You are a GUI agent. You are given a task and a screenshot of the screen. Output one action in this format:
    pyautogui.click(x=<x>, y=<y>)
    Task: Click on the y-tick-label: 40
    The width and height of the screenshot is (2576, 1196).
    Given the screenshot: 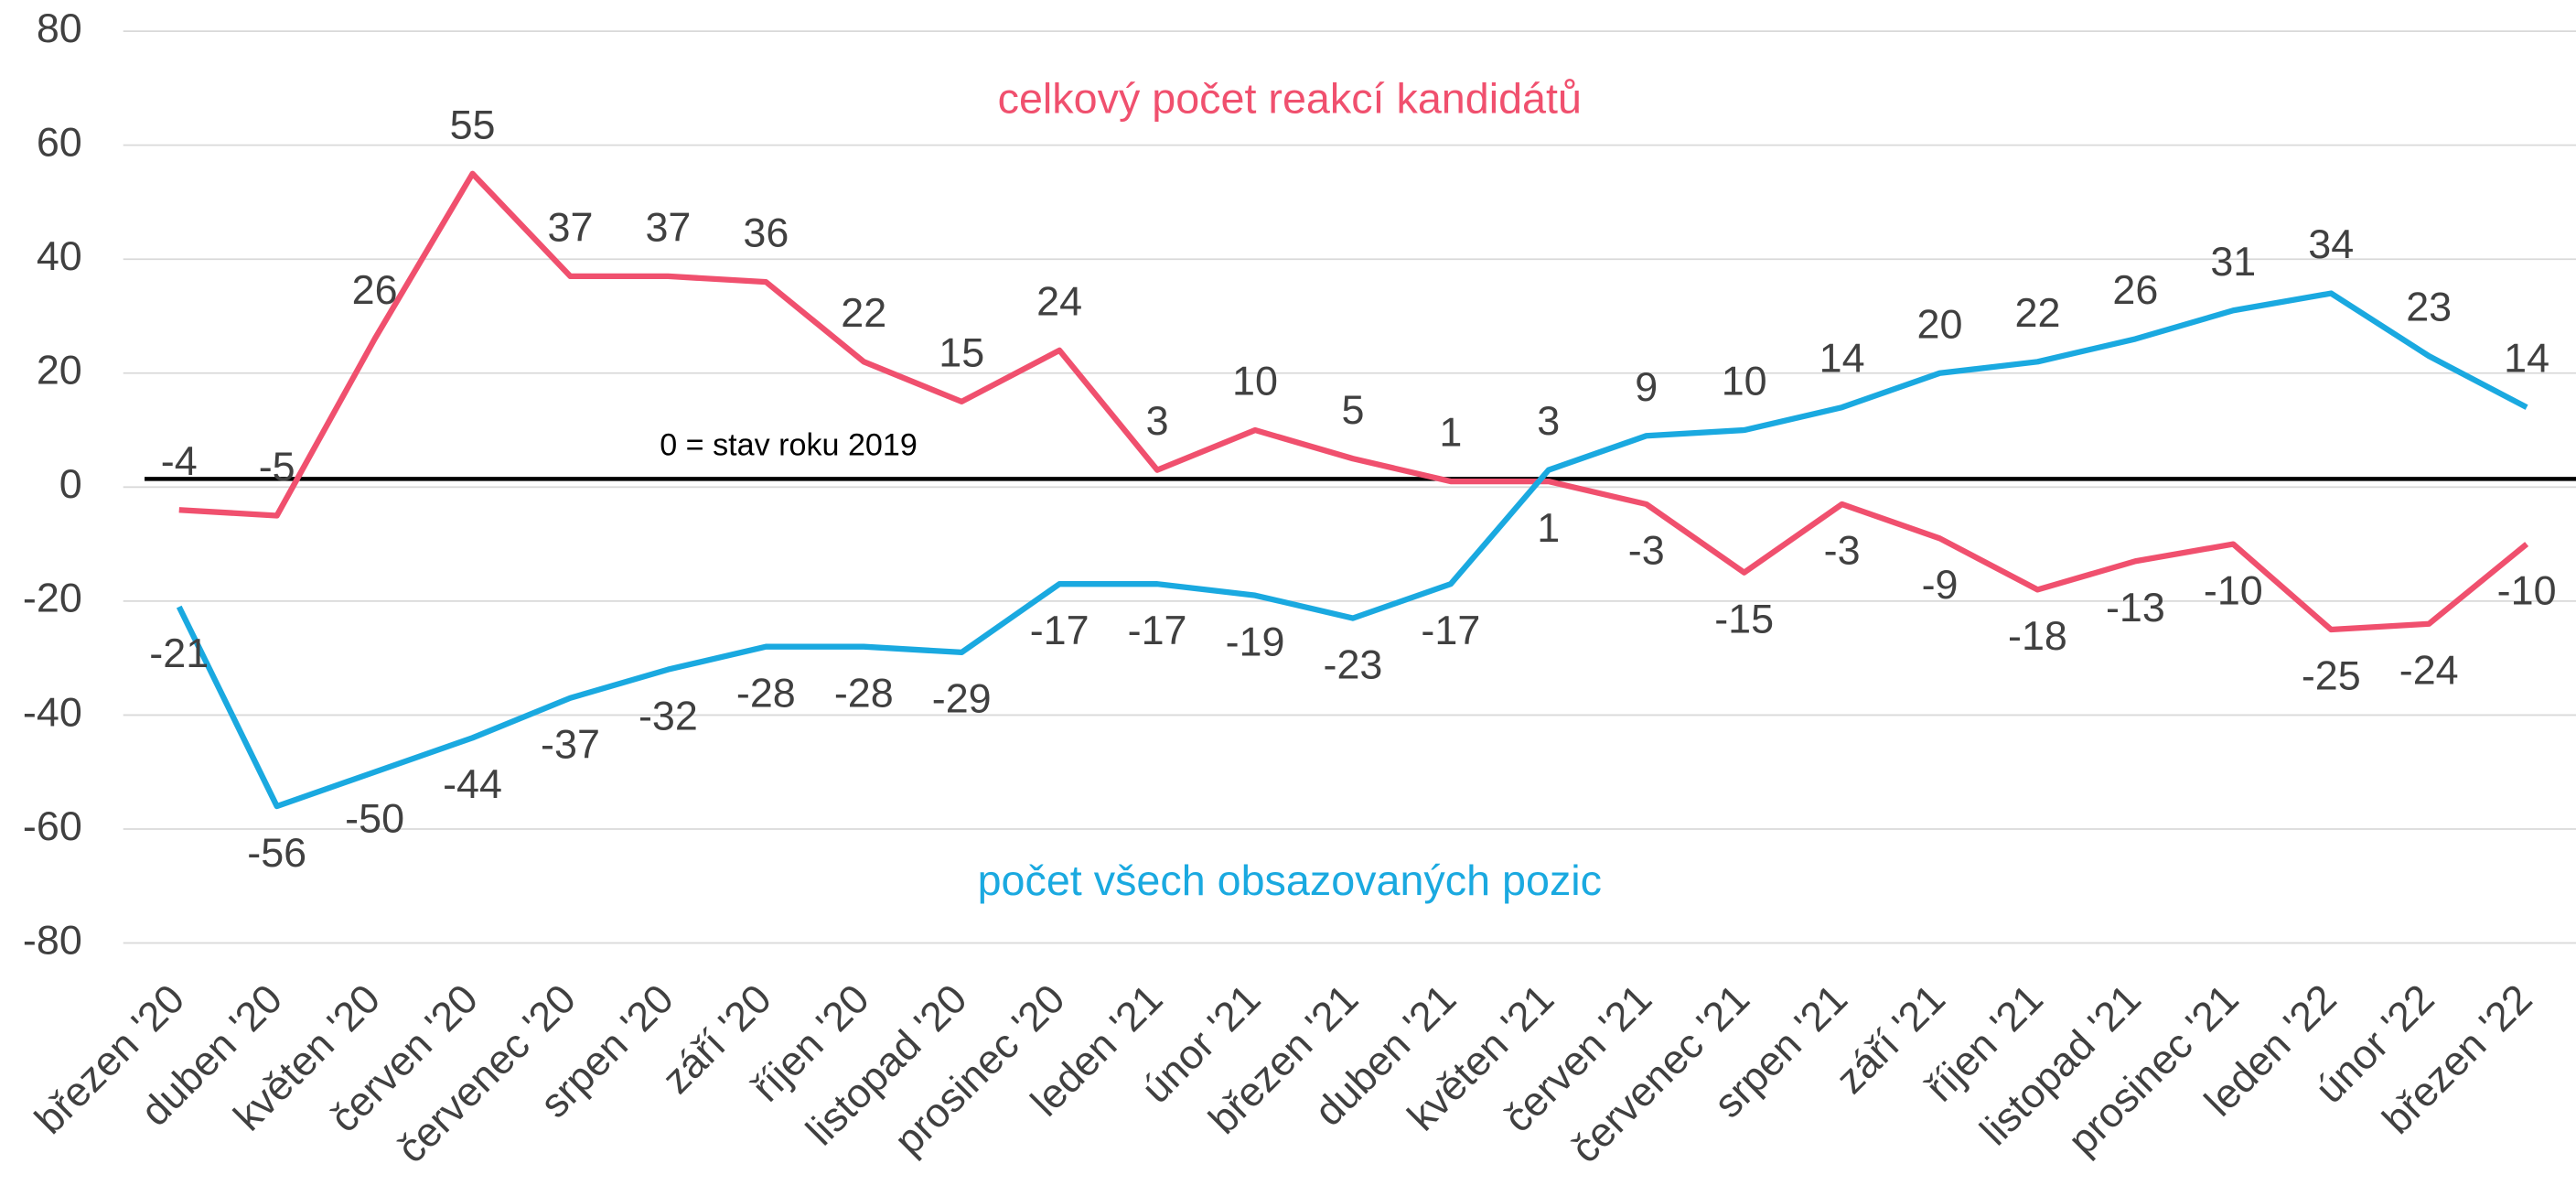 What is the action you would take?
    pyautogui.click(x=59, y=255)
    